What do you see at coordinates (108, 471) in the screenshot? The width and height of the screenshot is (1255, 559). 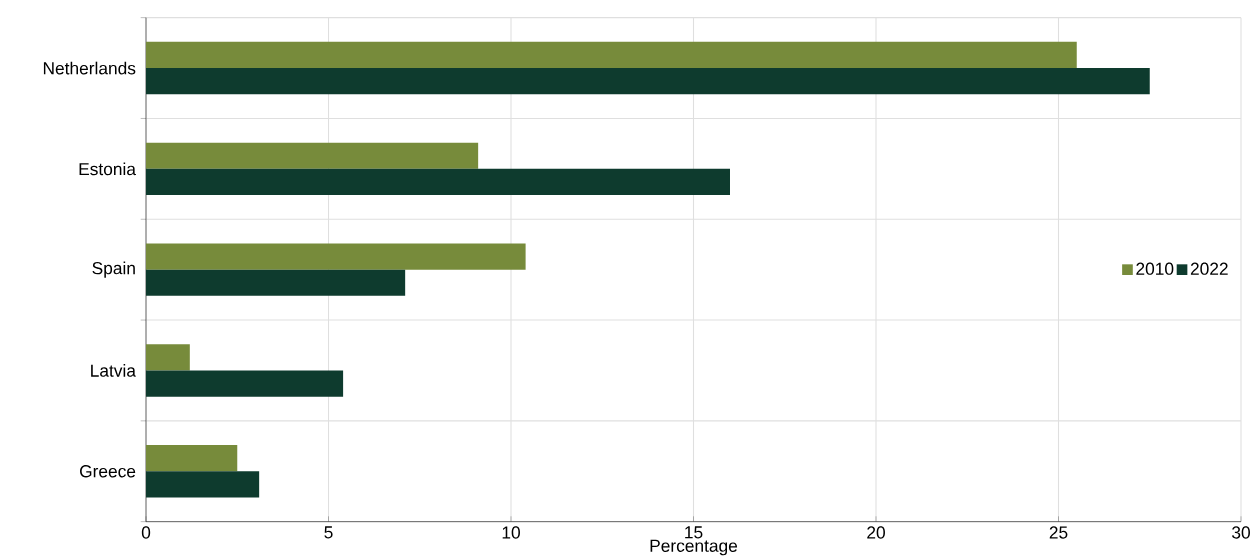 I see `y-tick-label: Greece` at bounding box center [108, 471].